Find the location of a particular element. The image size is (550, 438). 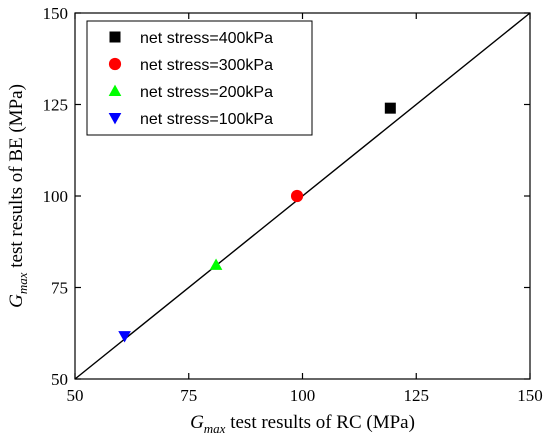

y-tick-label: 50 is located at coordinates (59, 379).